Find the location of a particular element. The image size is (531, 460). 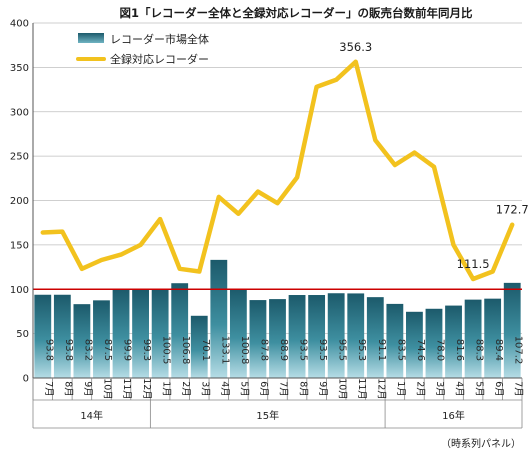

year-group-label: 16年 is located at coordinates (453, 415).